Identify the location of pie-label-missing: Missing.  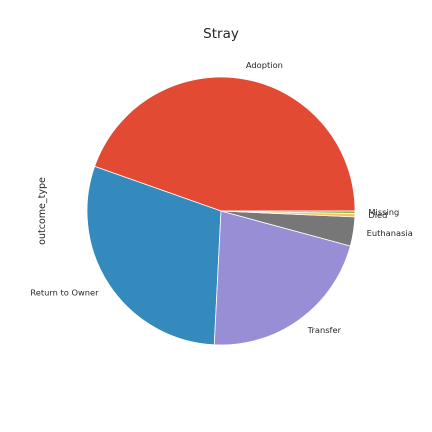
(383, 212).